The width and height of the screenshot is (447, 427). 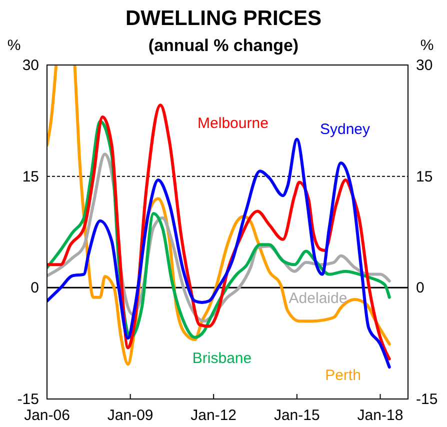 I want to click on x-tick-label: Jan-06, so click(x=47, y=415).